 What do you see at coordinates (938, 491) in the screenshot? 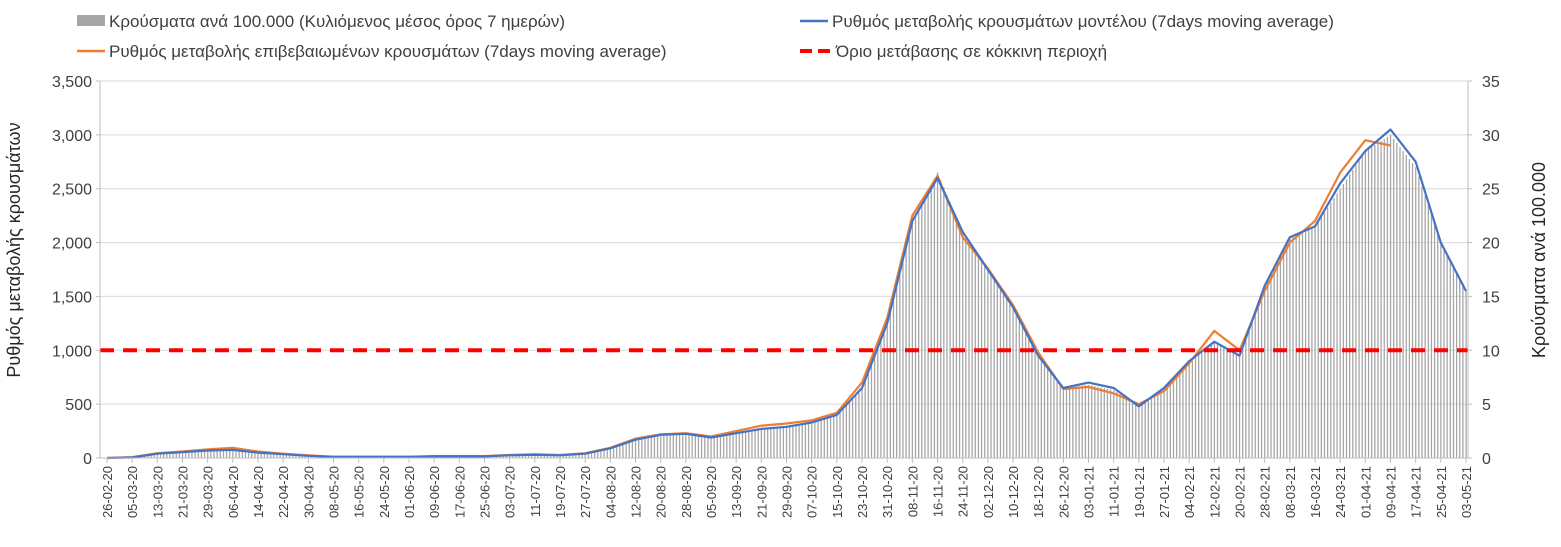
I see `x-tick-label: 16-11-20` at bounding box center [938, 491].